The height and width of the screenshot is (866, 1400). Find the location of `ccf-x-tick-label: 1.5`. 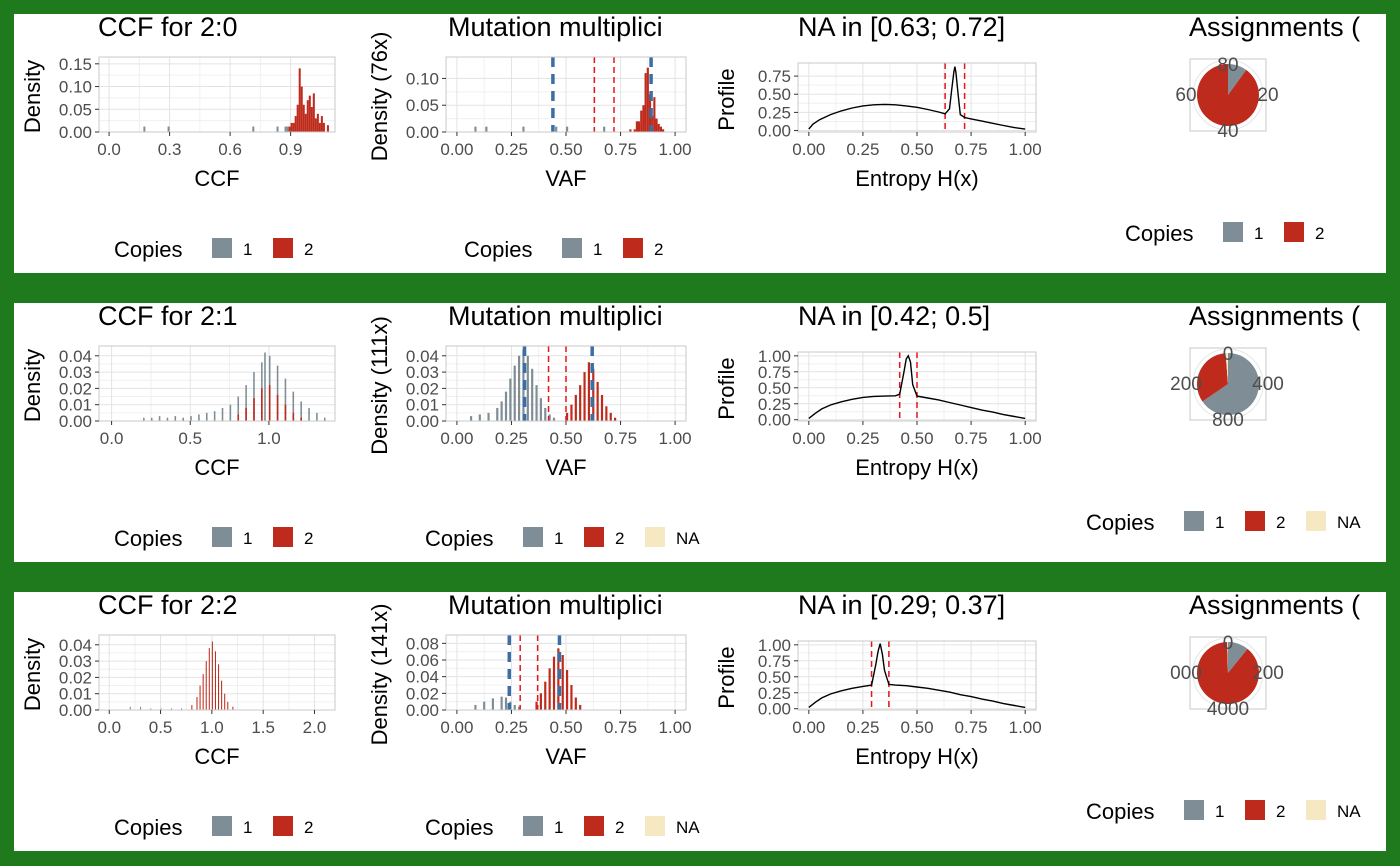

ccf-x-tick-label: 1.5 is located at coordinates (263, 727).